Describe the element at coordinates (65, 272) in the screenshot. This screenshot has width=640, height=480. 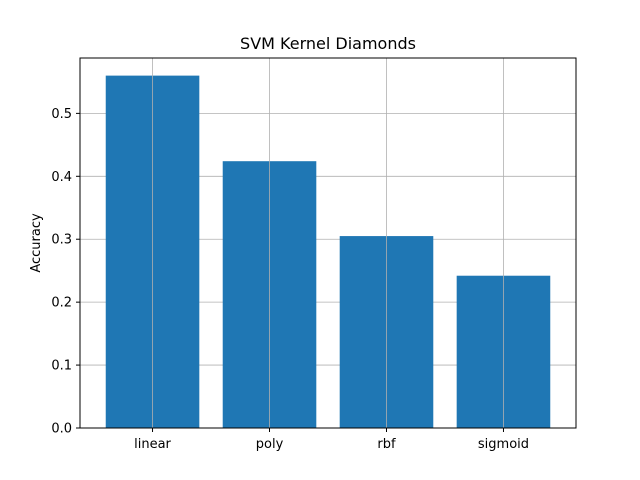
I see `y-axis-ticks: 0.0 0.1 0.2 0.3 0.4 0.5` at that location.